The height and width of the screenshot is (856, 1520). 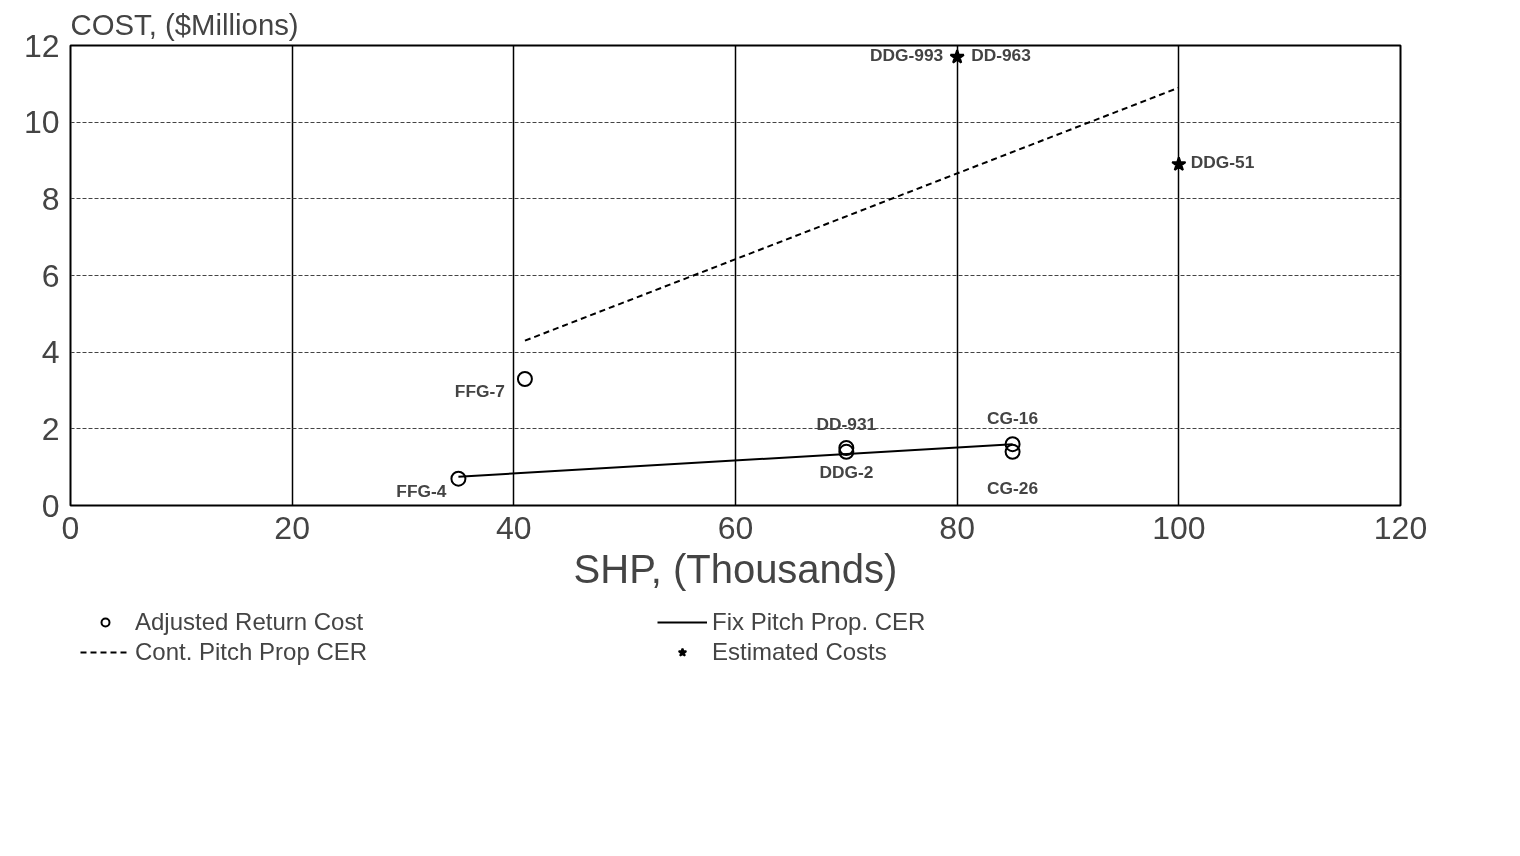 I want to click on x-tick-label: 120, so click(x=1400, y=527).